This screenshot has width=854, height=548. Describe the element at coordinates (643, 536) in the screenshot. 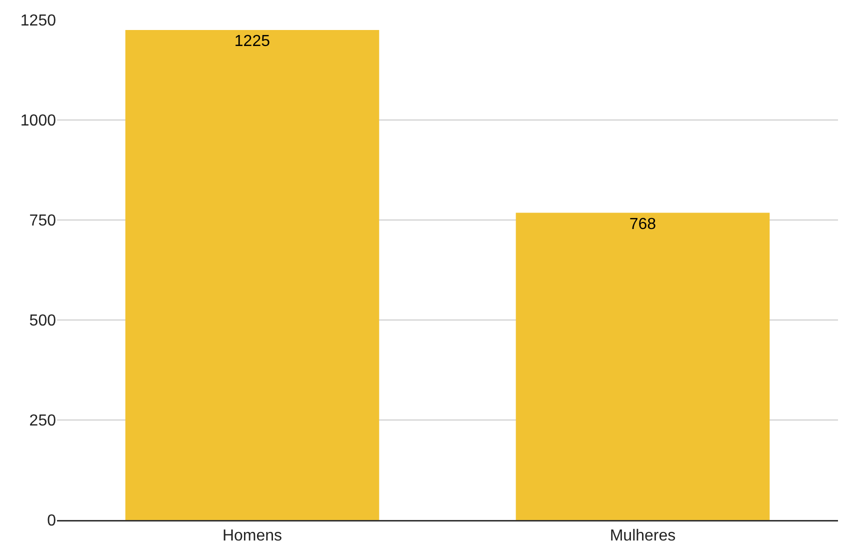

I see `x-tick-label: Mulheres` at that location.